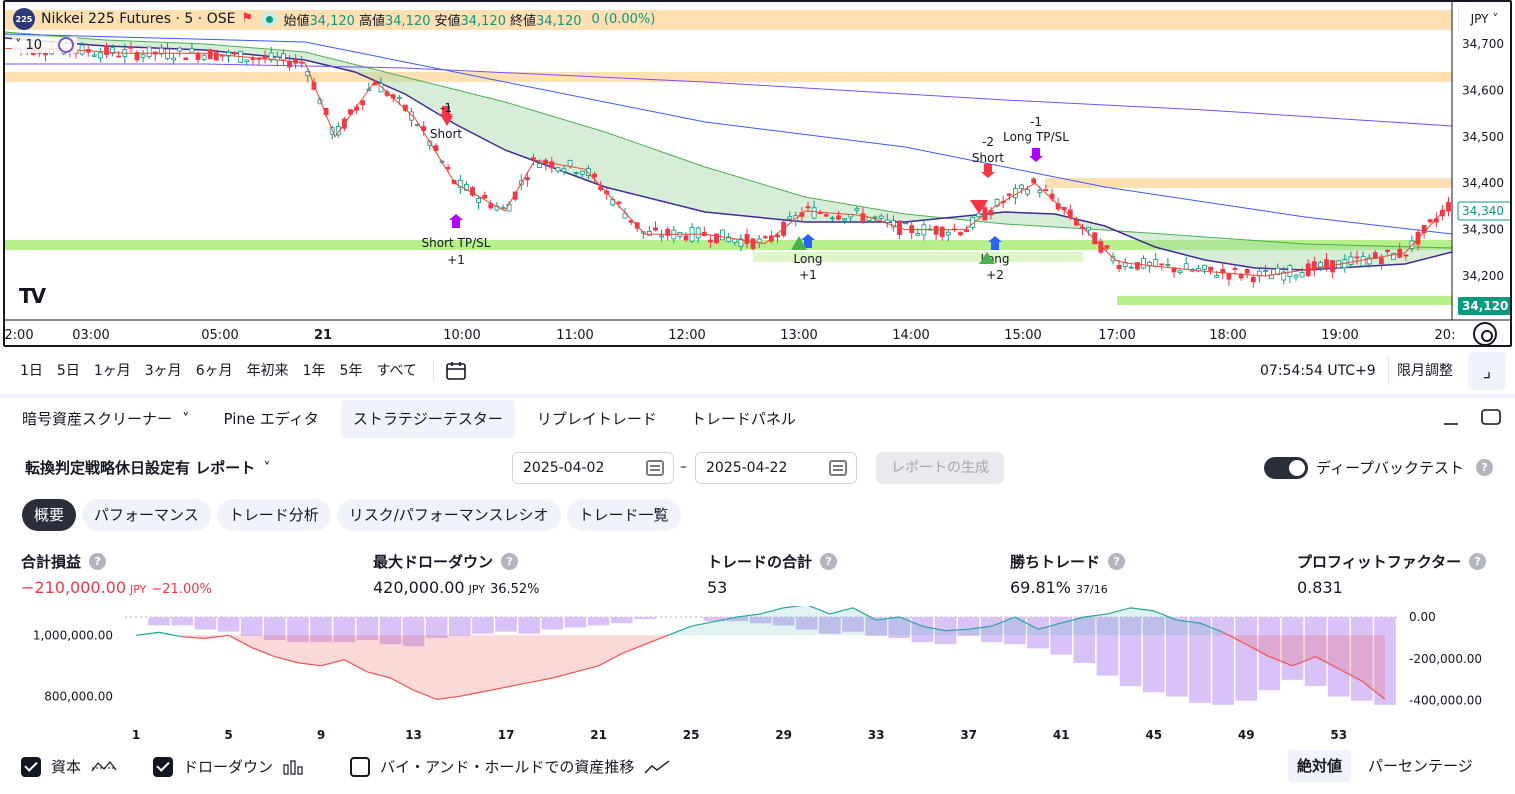 This screenshot has height=794, width=1515. What do you see at coordinates (1420, 766) in the screenshot?
I see `percentage-button: パーセンテージ` at bounding box center [1420, 766].